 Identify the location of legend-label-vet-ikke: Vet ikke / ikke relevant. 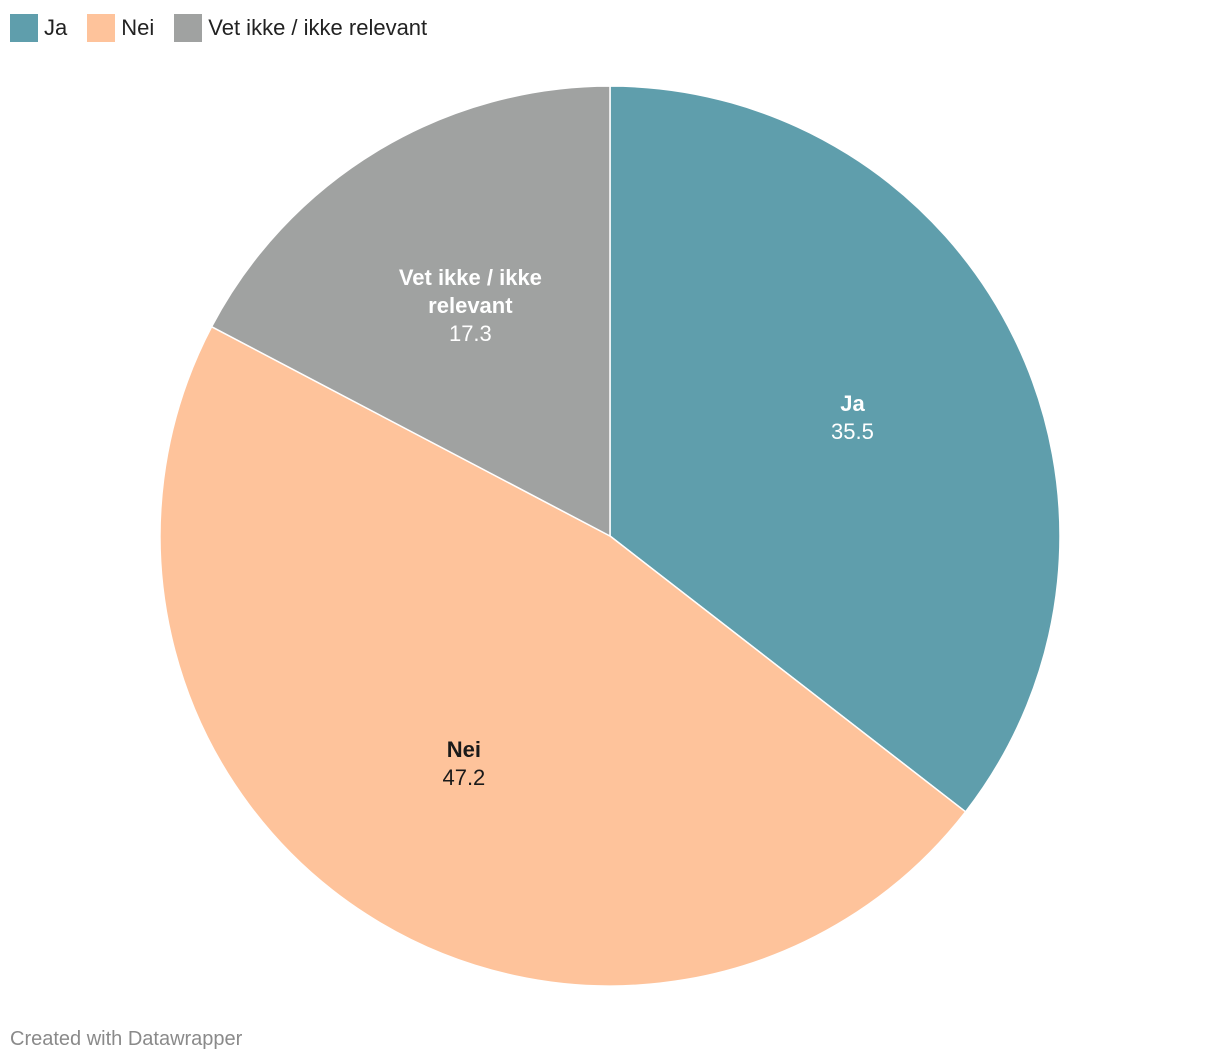
(318, 27).